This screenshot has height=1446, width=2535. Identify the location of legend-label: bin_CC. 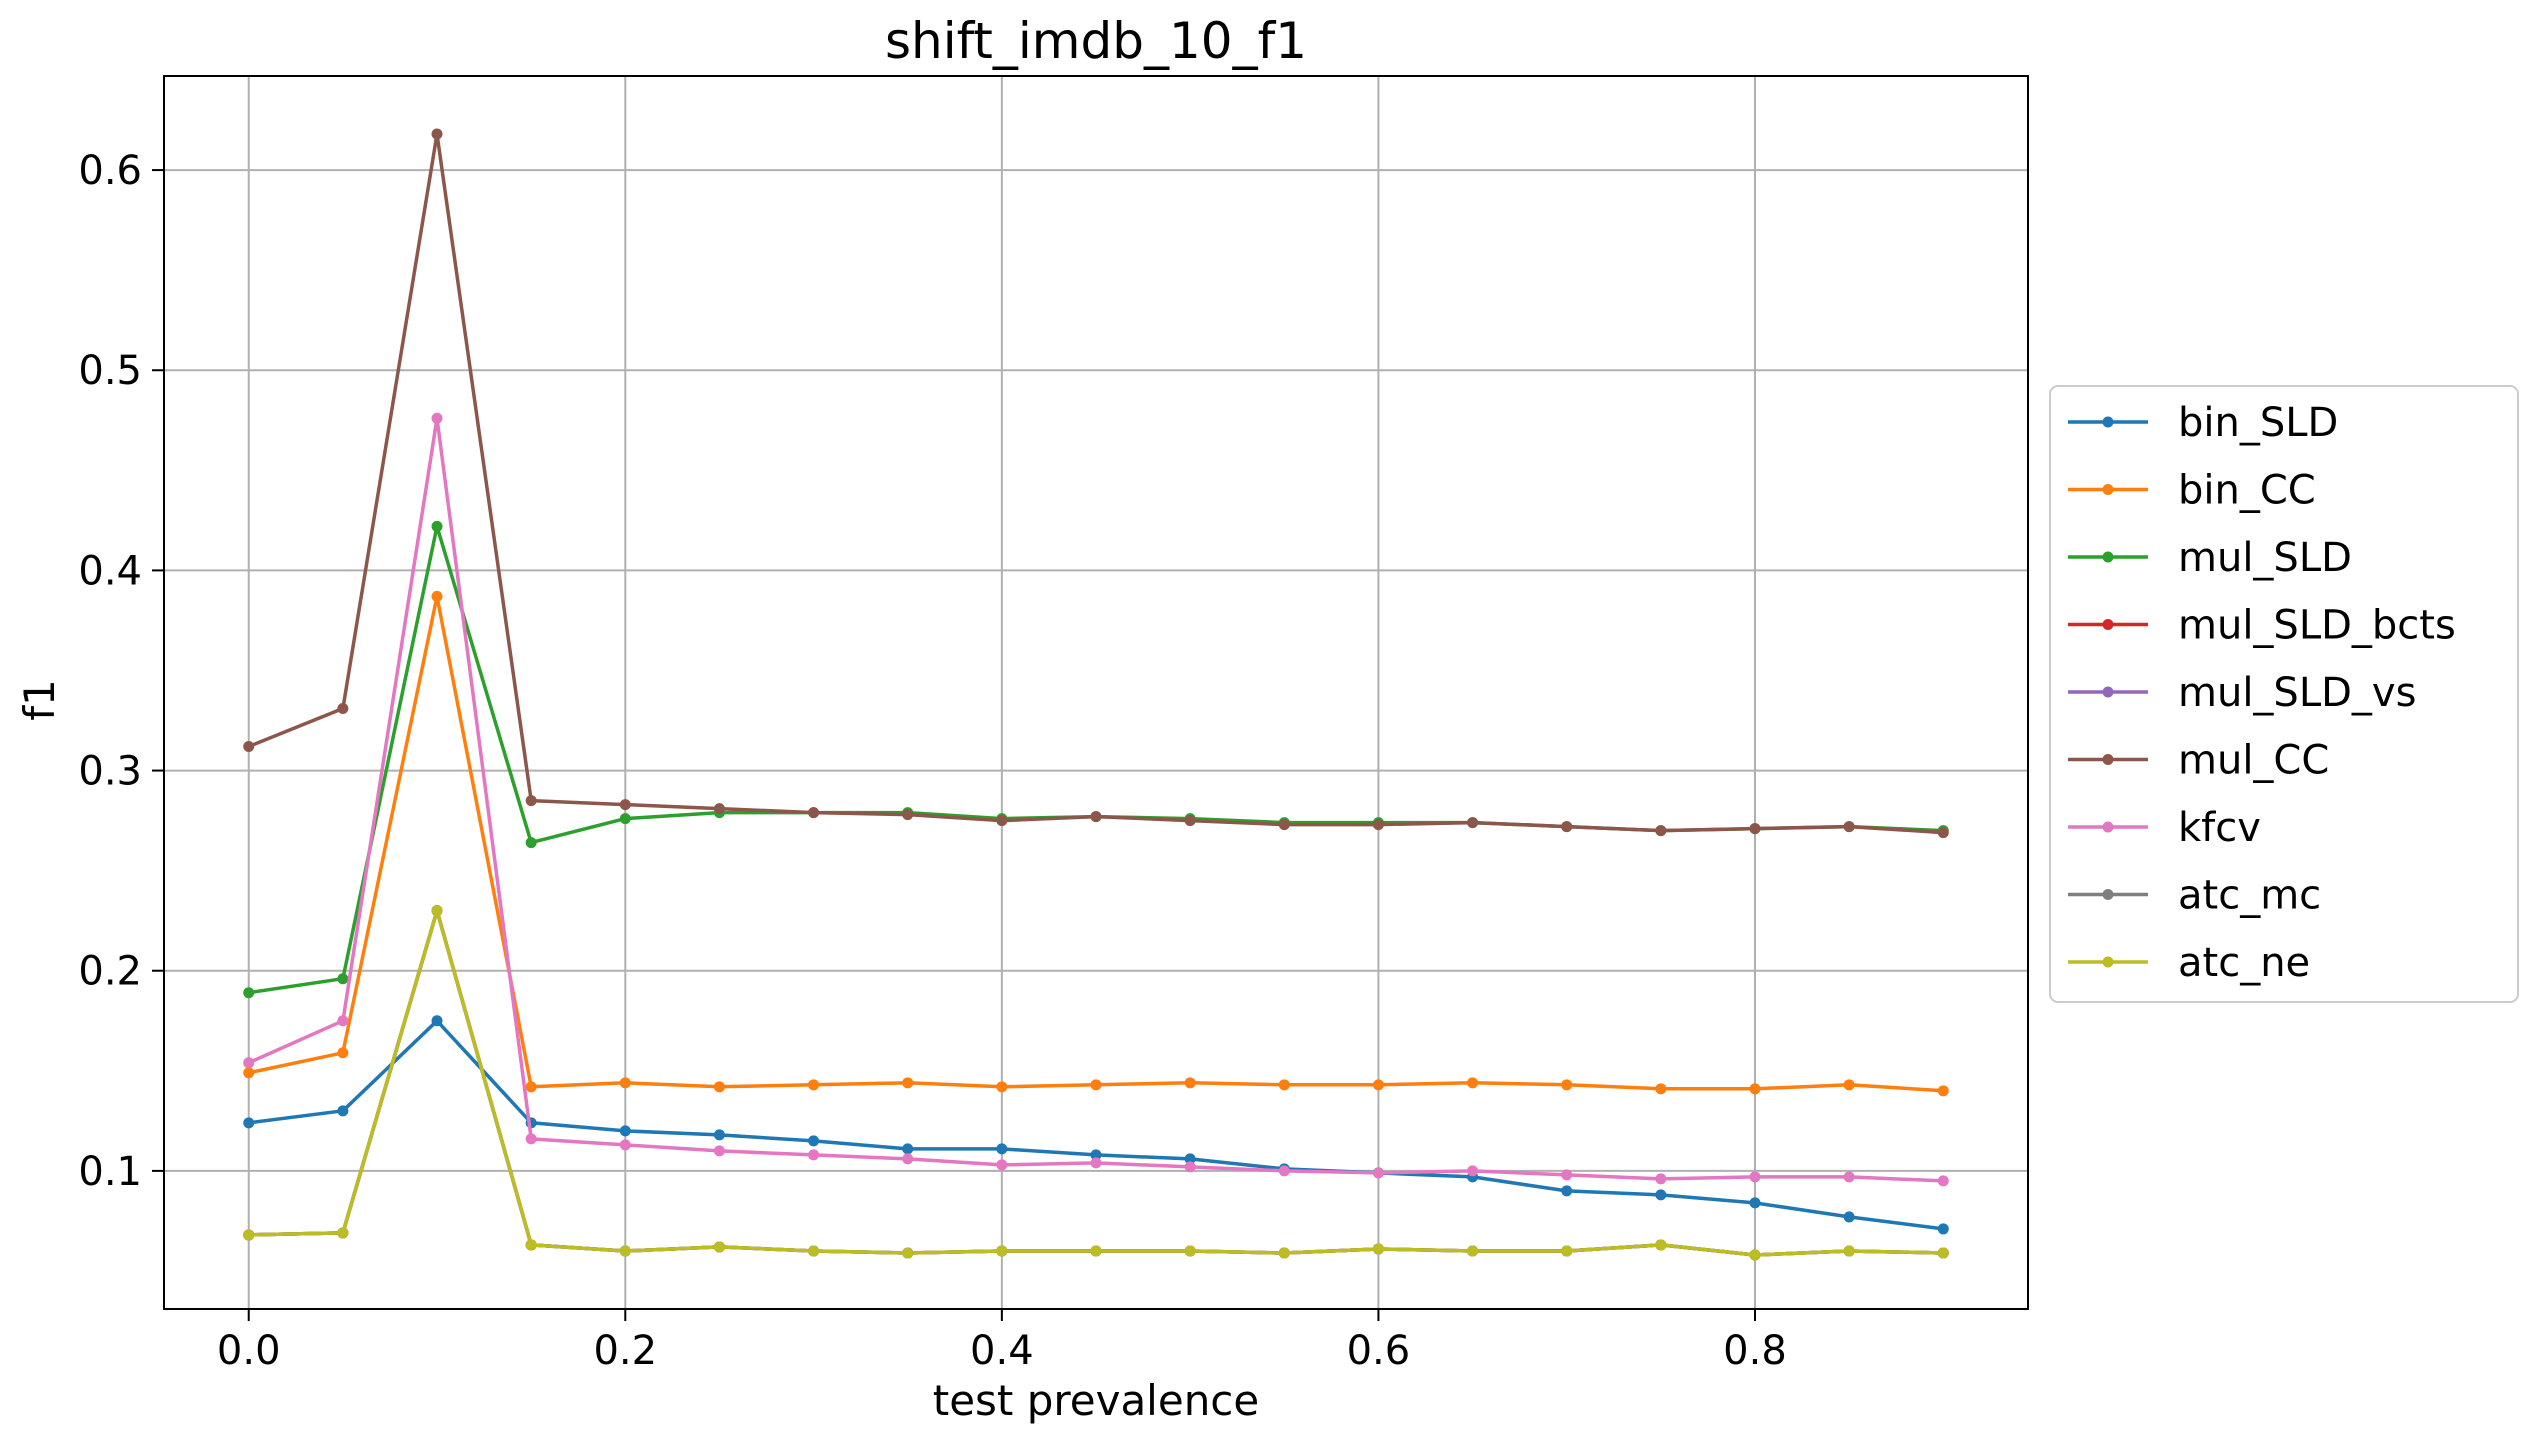
(2247, 491).